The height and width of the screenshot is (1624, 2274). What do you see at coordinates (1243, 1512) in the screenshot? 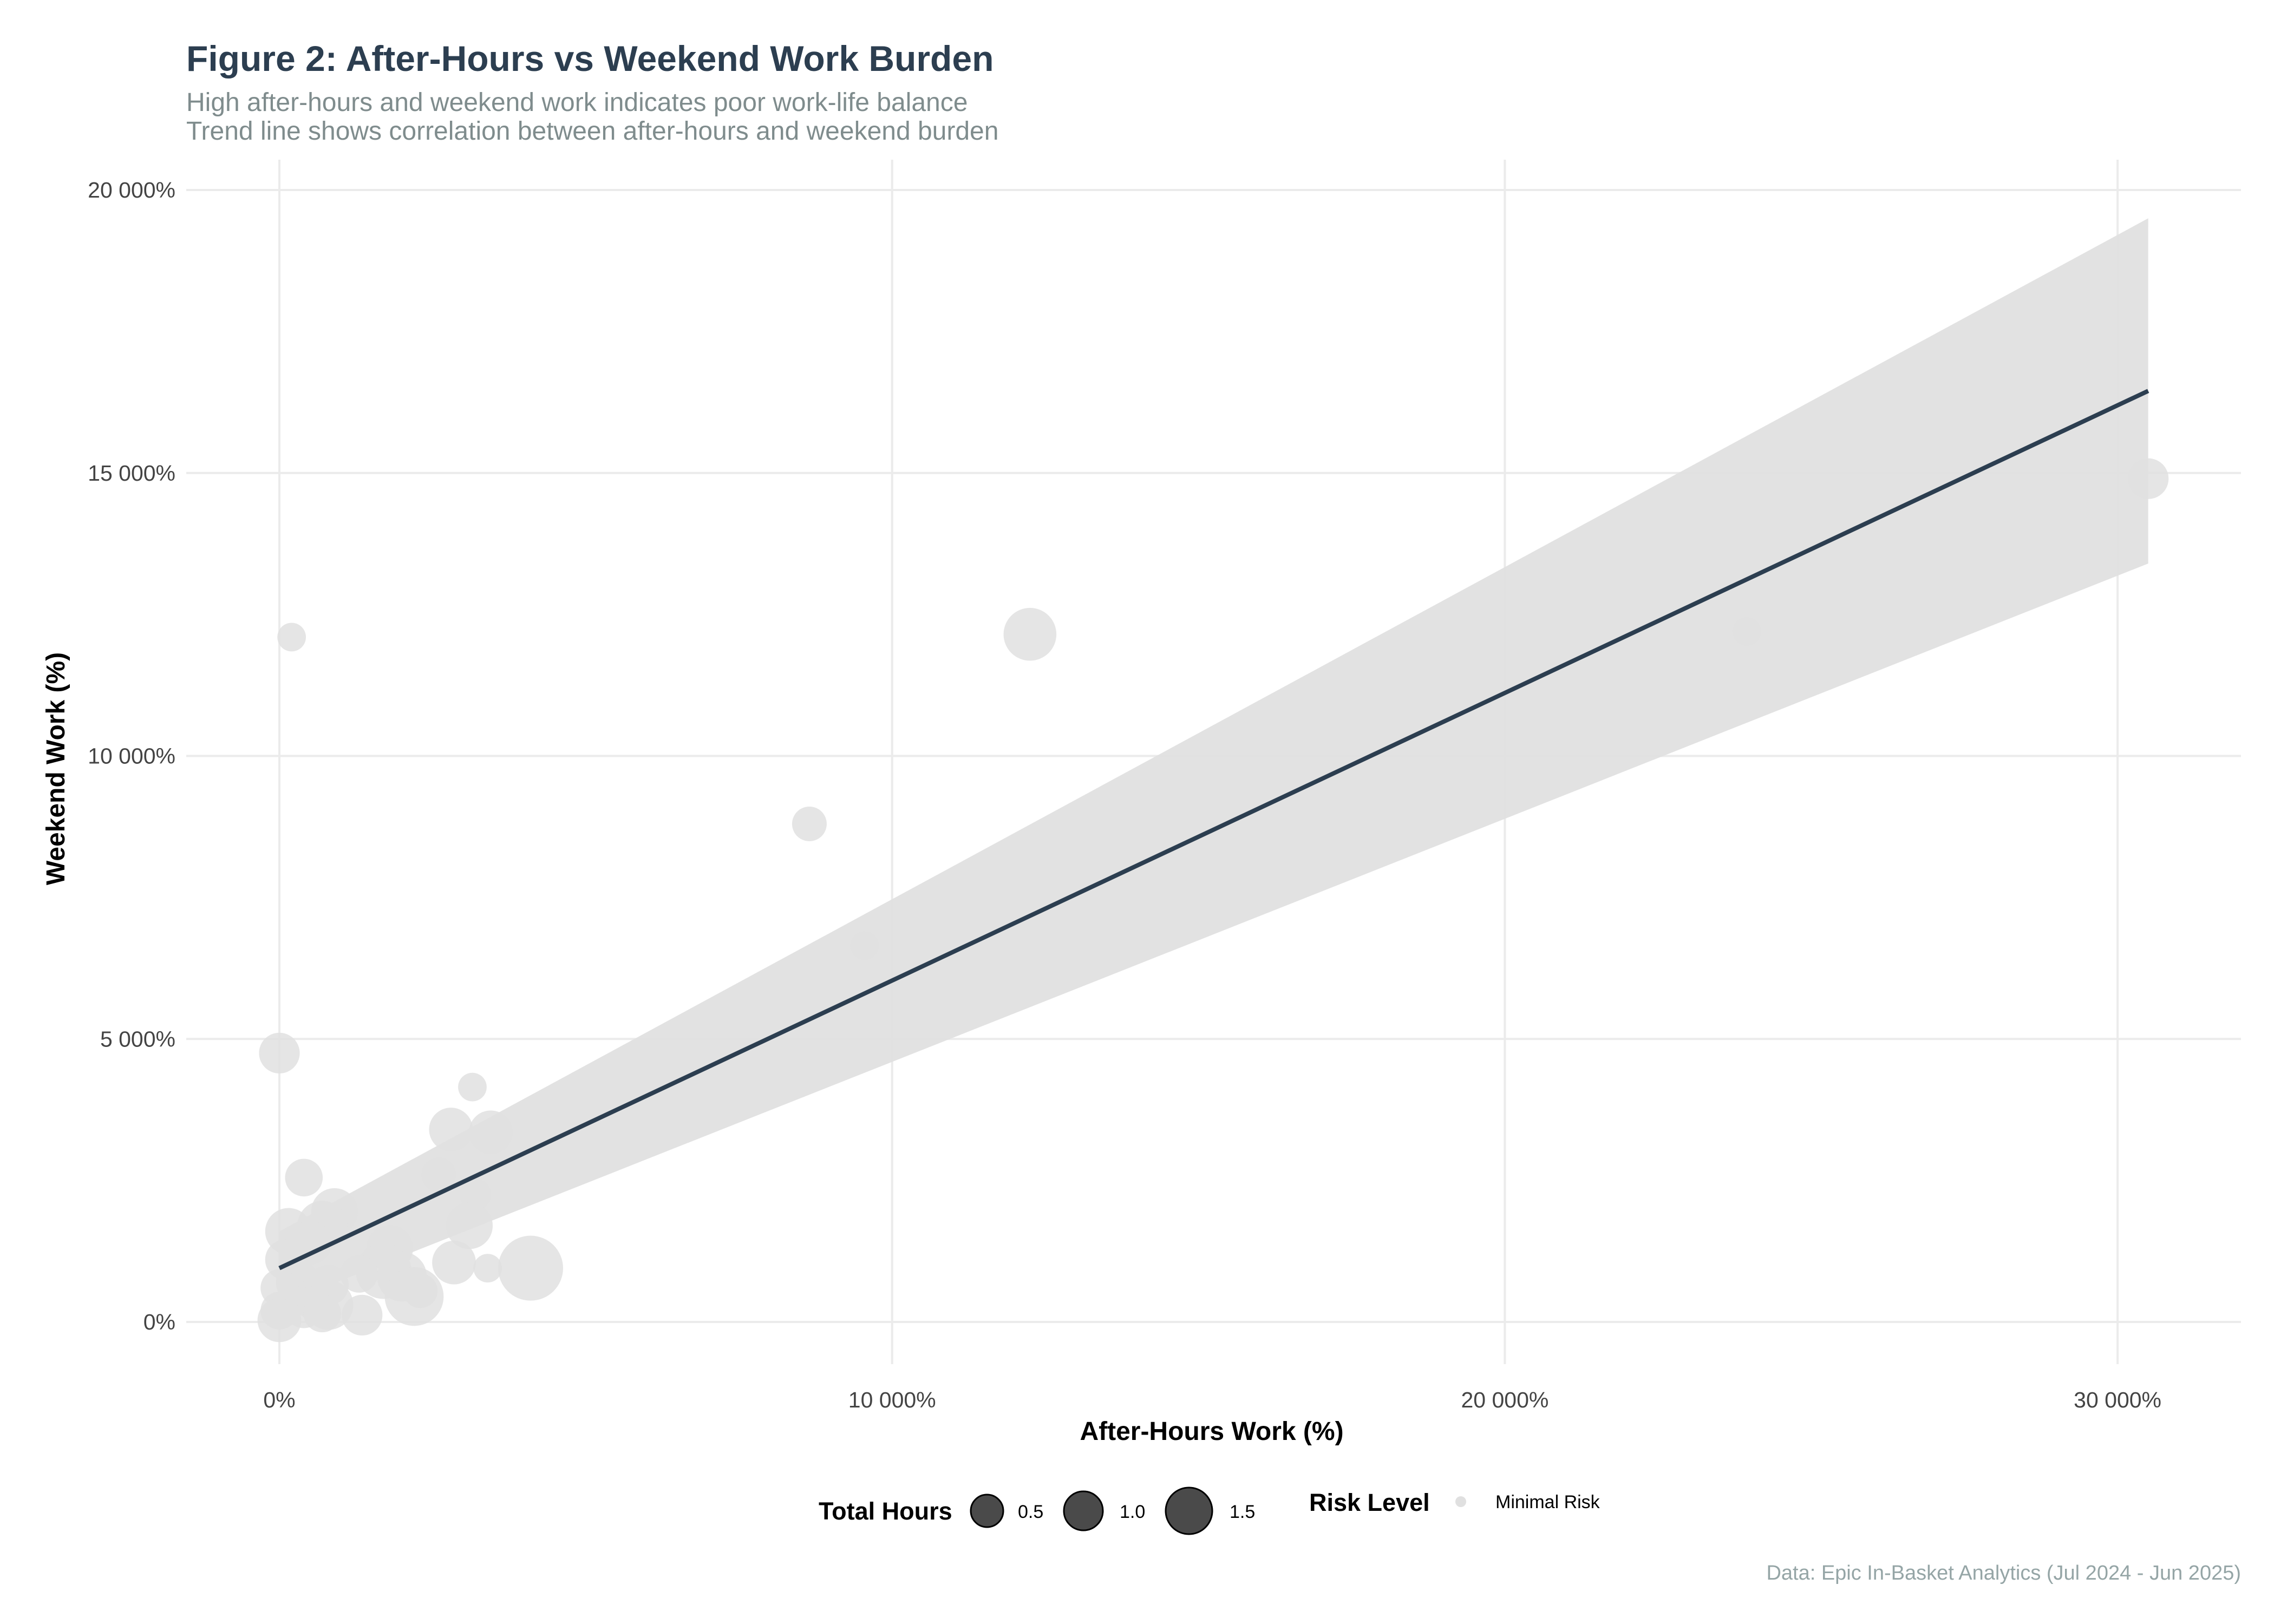
I see `legend-size-label-1.5: 1.5` at bounding box center [1243, 1512].